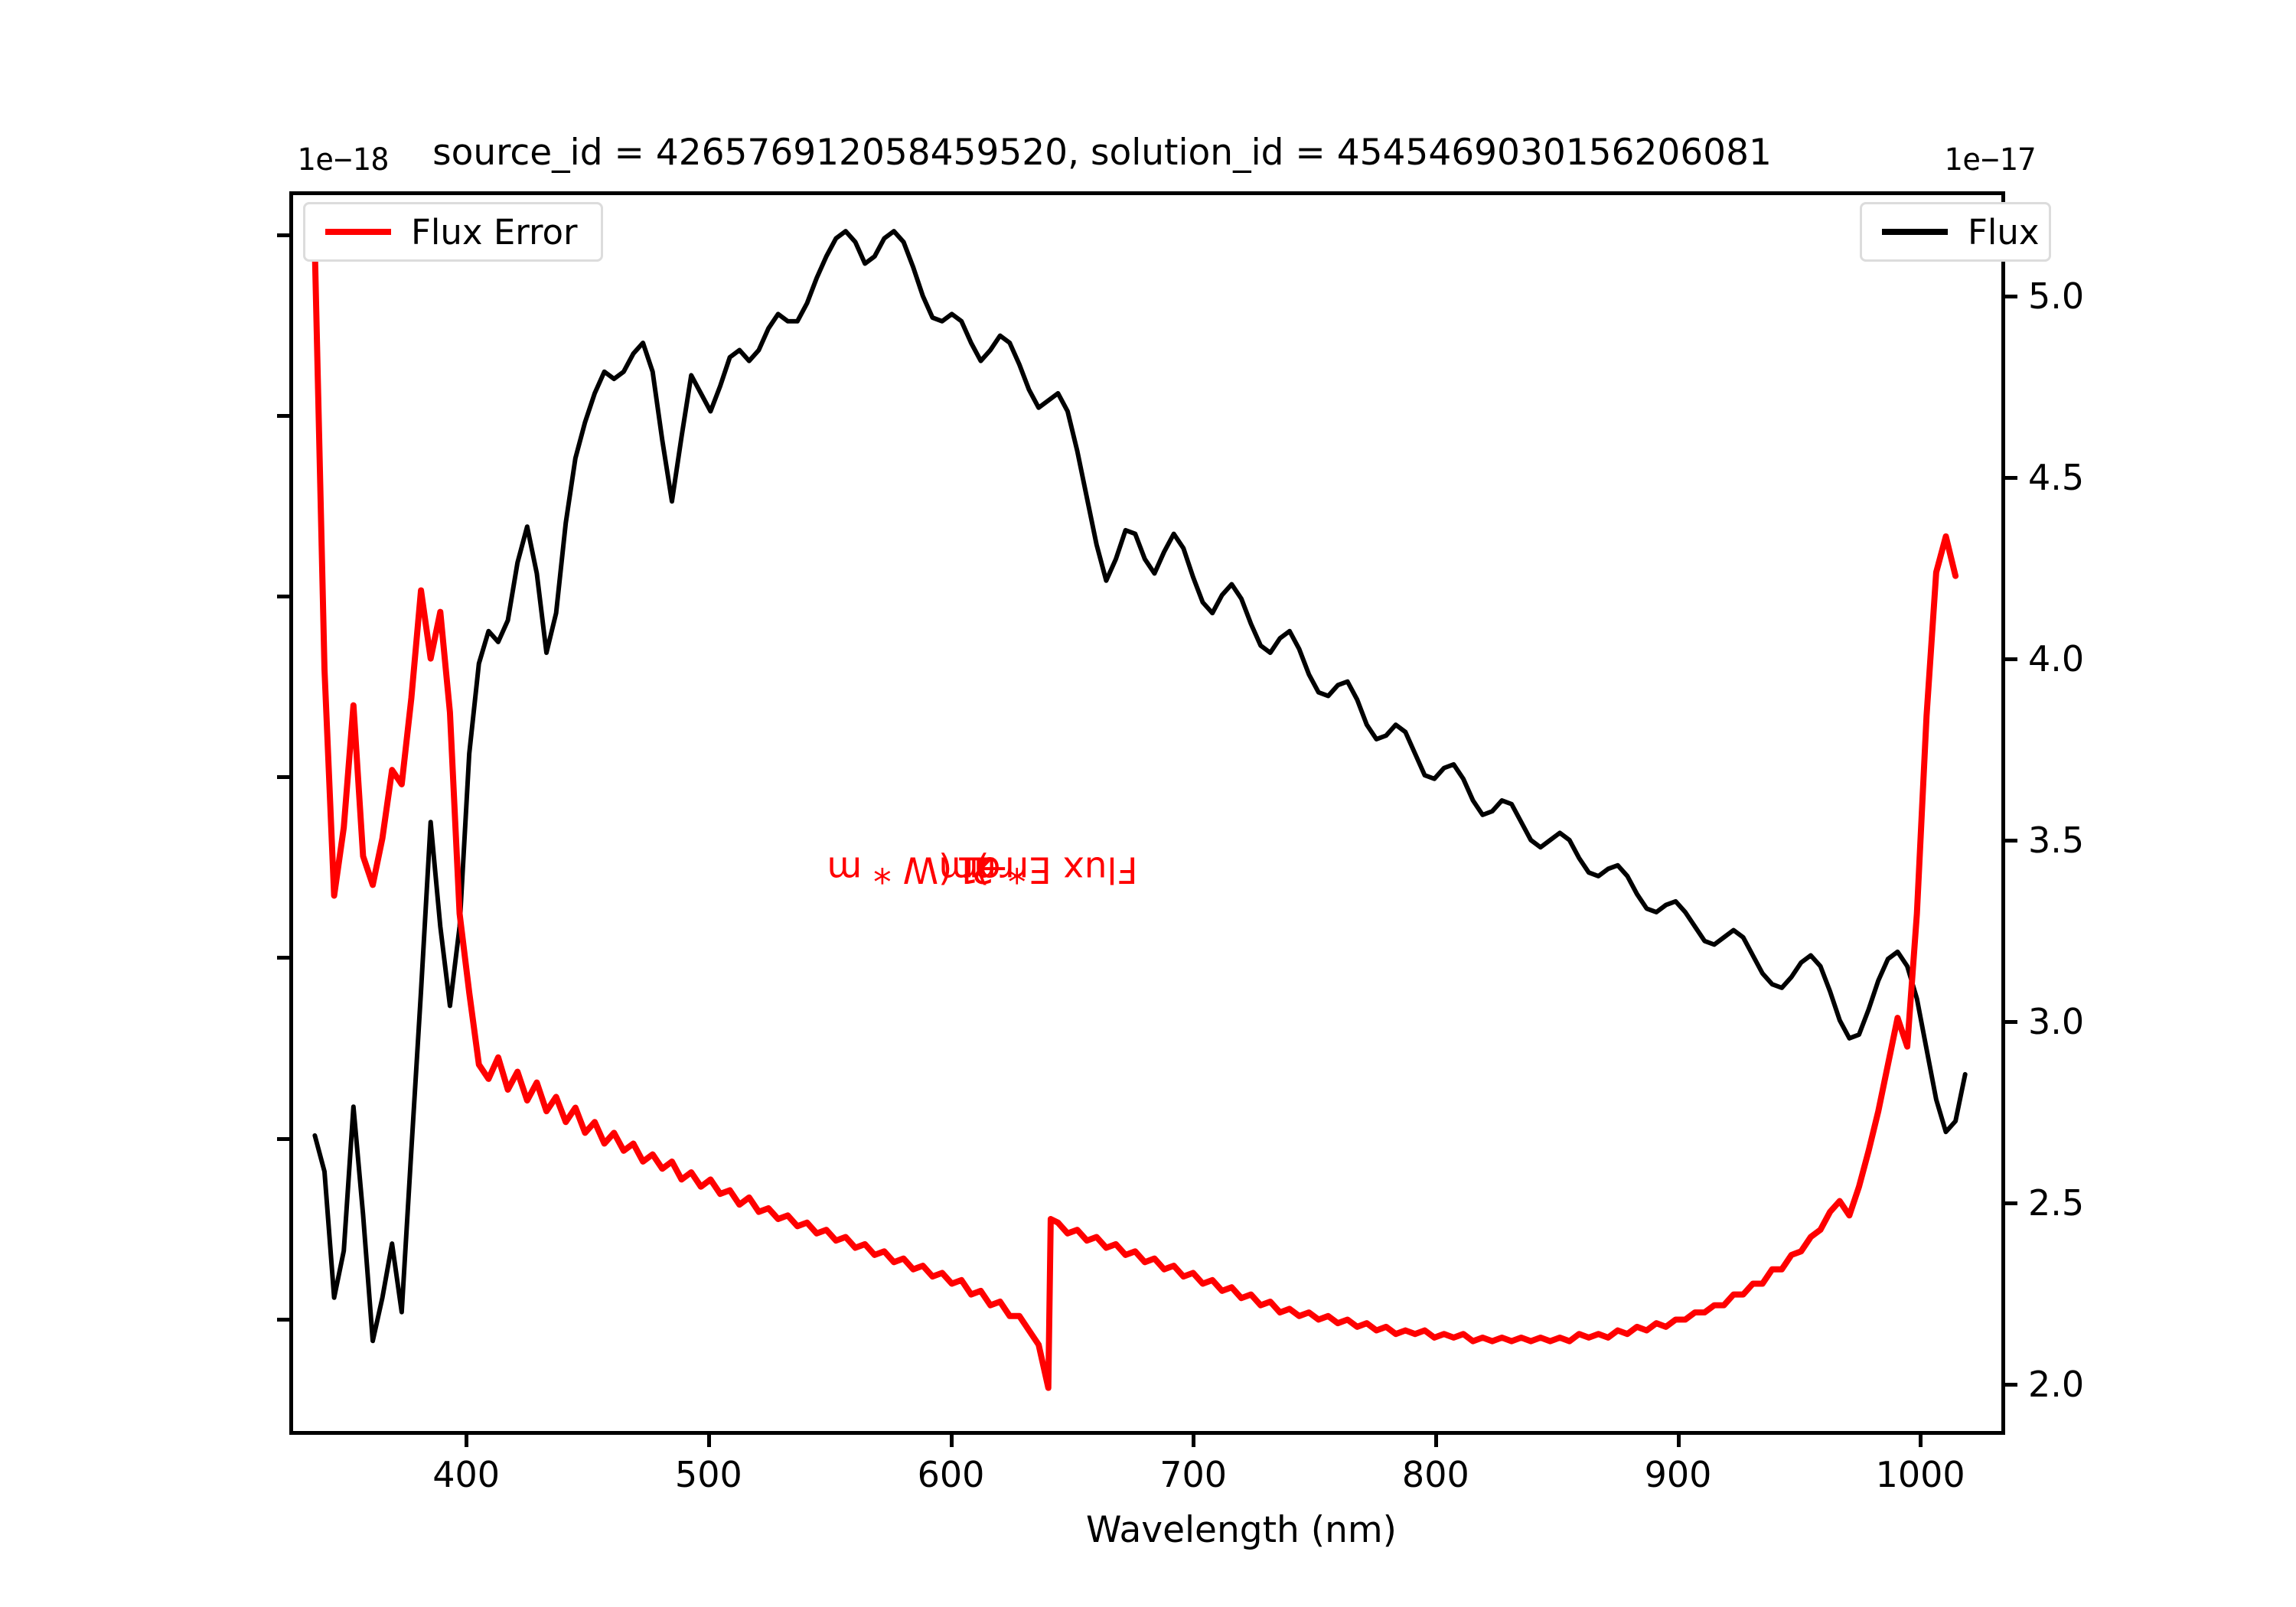 The image size is (2296, 1607). I want to click on x-tick-label: 500, so click(708, 1474).